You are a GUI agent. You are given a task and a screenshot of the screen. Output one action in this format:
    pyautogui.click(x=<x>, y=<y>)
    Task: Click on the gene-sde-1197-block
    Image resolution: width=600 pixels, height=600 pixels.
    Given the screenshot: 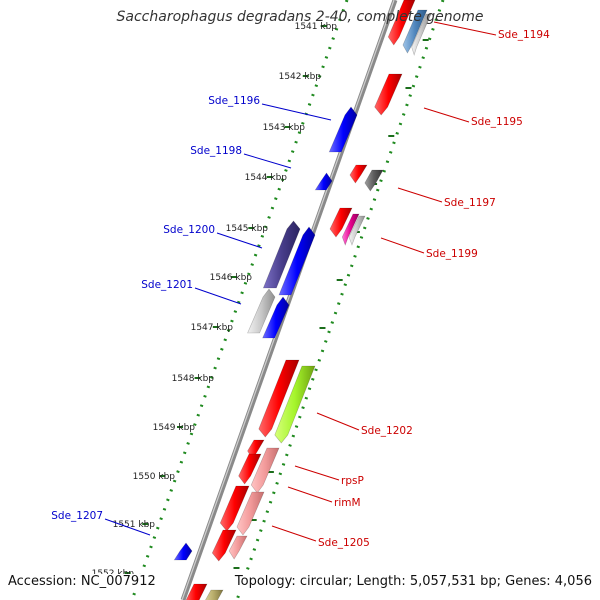 What is the action you would take?
    pyautogui.click(x=358, y=174)
    